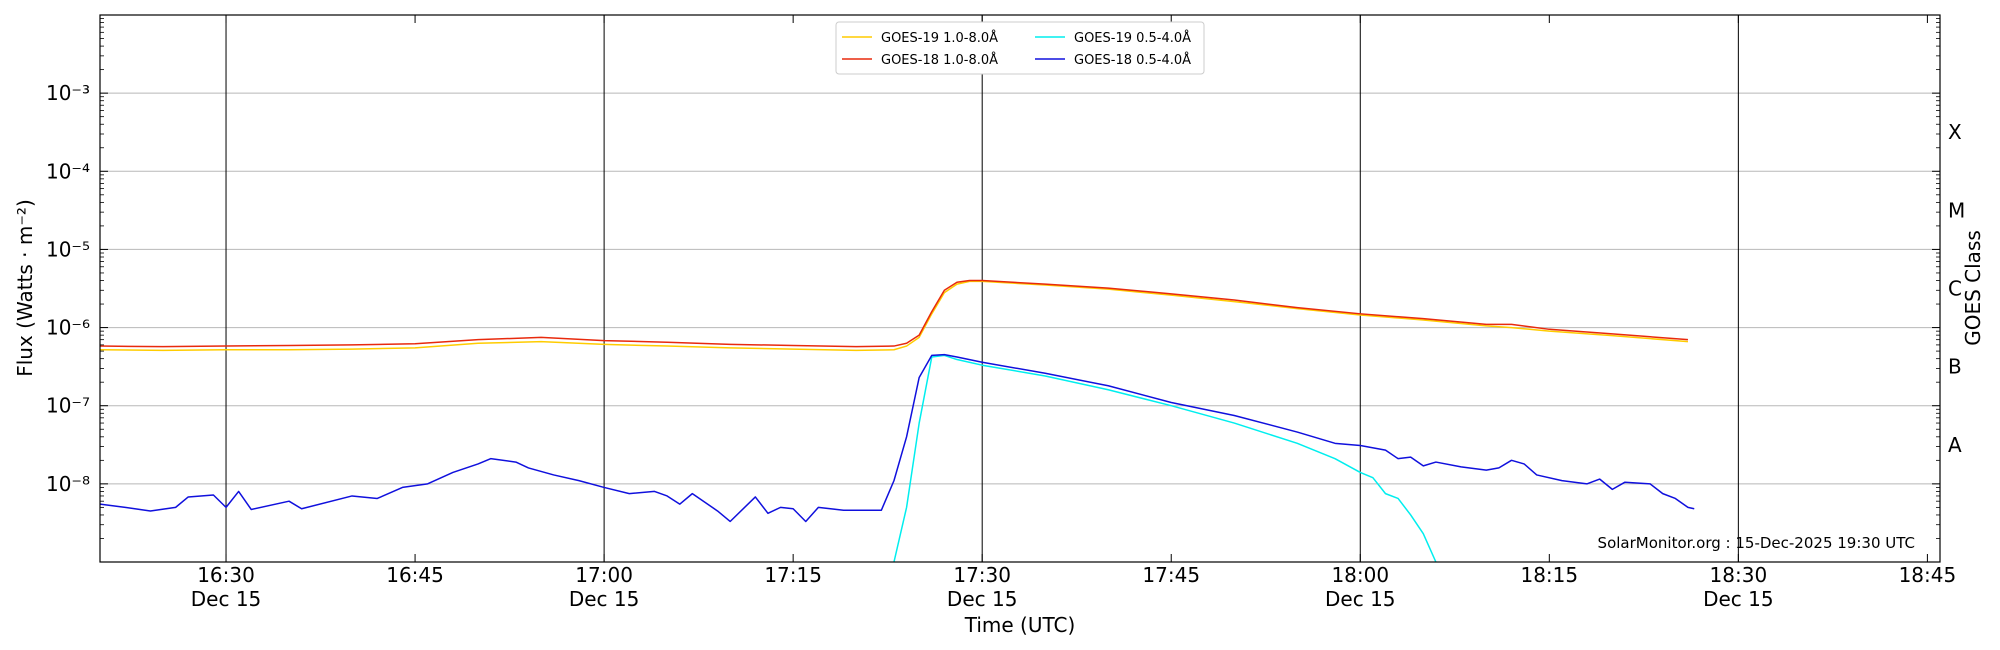 This screenshot has height=650, width=2000. Describe the element at coordinates (1360, 575) in the screenshot. I see `x-tick-label: 18:00` at that location.